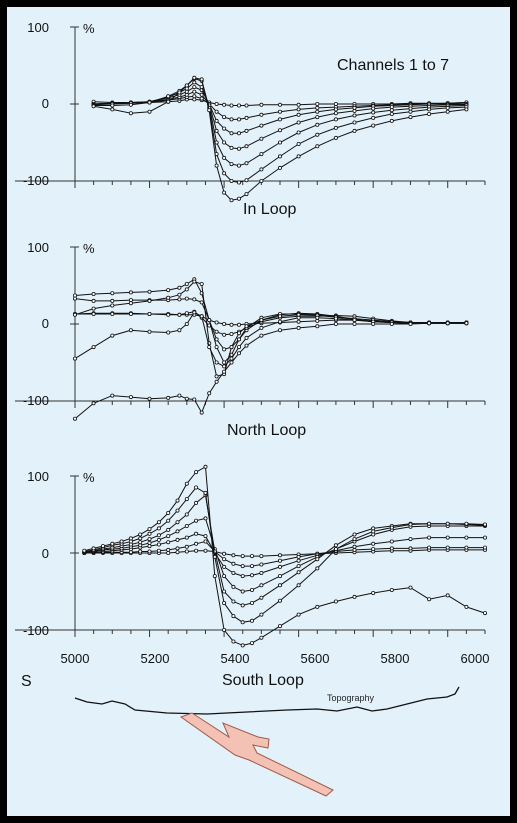  Describe the element at coordinates (315, 658) in the screenshot. I see `x-tick-label: 5600` at that location.